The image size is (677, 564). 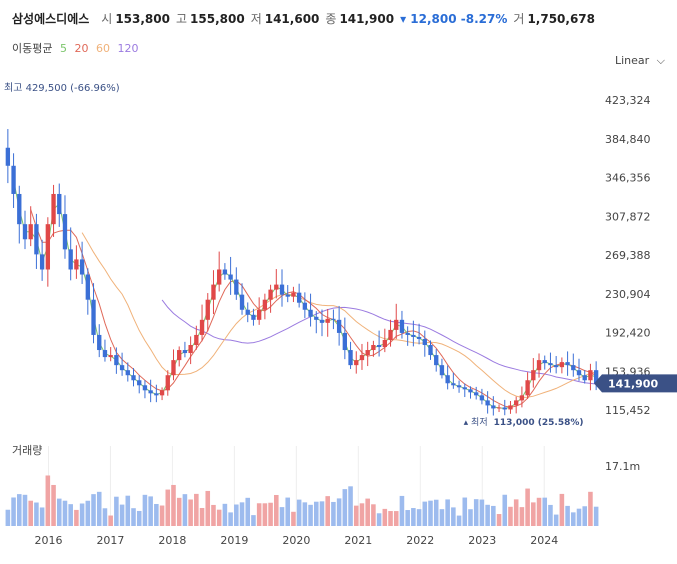 What do you see at coordinates (640, 61) in the screenshot?
I see `scale-selector: Linear ⌵` at bounding box center [640, 61].